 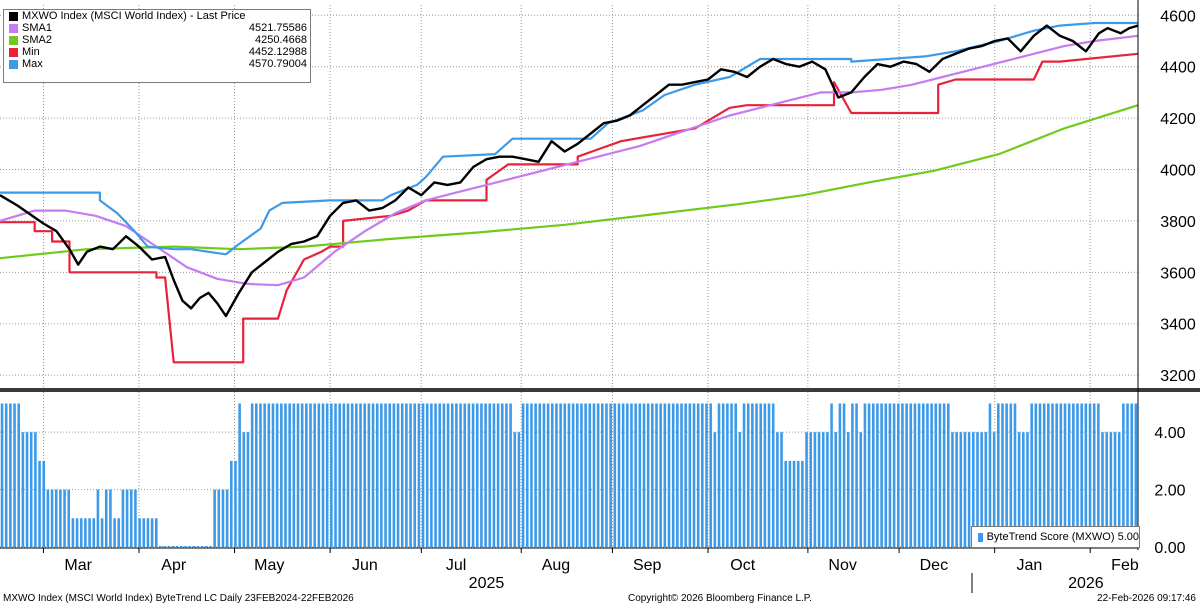 What do you see at coordinates (32, 64) in the screenshot?
I see `legend-label-max: Max` at bounding box center [32, 64].